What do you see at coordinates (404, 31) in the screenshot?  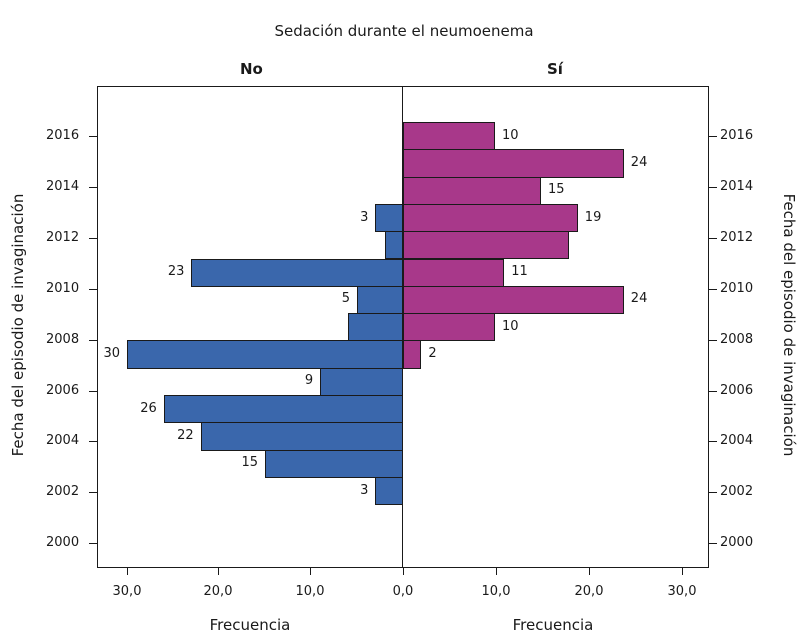 I see `chart-title: Sedación durante el neumoenema` at bounding box center [404, 31].